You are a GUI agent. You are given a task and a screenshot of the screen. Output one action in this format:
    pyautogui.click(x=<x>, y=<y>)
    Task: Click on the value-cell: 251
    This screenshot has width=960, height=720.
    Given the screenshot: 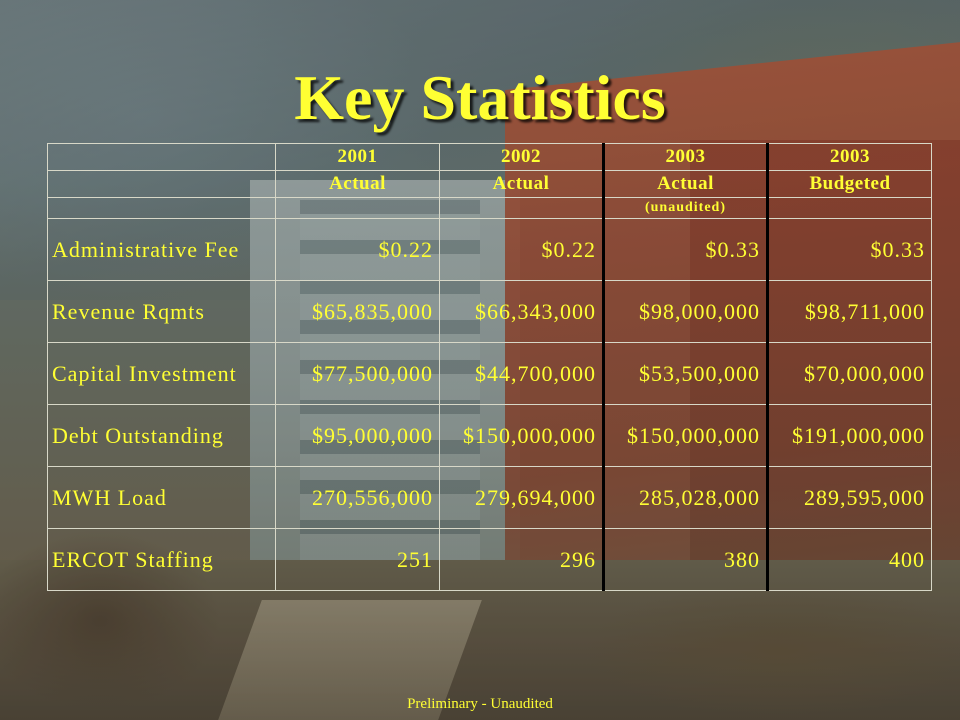 What is the action you would take?
    pyautogui.click(x=357, y=559)
    